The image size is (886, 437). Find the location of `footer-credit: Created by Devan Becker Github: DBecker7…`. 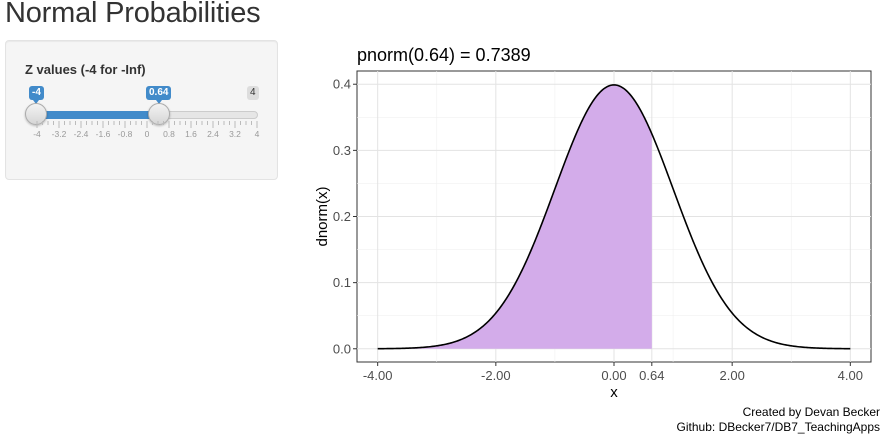

footer-credit: Created by Devan Becker Github: DBecker7… is located at coordinates (778, 420).